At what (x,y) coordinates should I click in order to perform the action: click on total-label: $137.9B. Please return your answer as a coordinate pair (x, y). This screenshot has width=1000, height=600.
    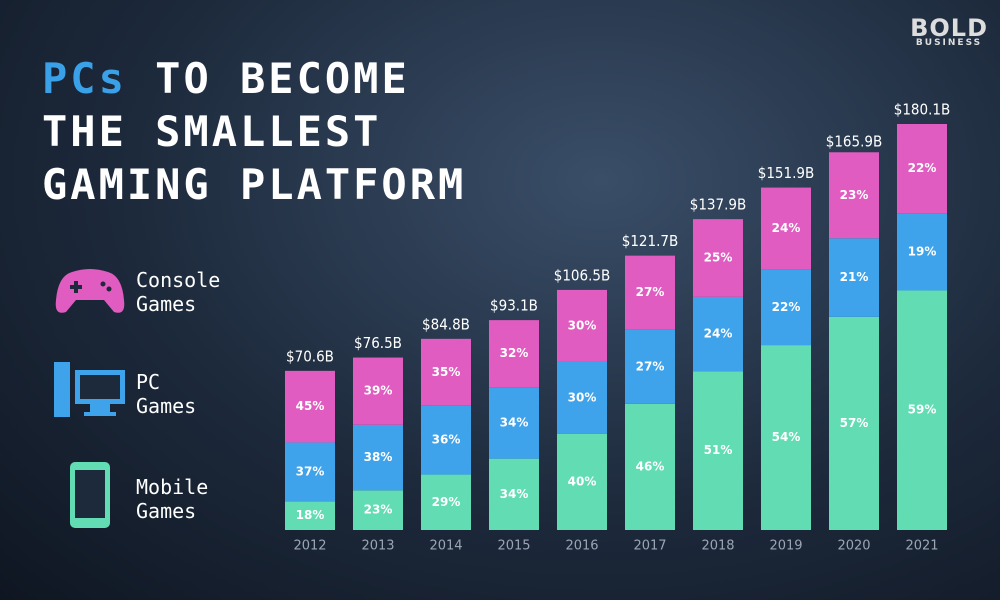
    Looking at the image, I should click on (718, 205).